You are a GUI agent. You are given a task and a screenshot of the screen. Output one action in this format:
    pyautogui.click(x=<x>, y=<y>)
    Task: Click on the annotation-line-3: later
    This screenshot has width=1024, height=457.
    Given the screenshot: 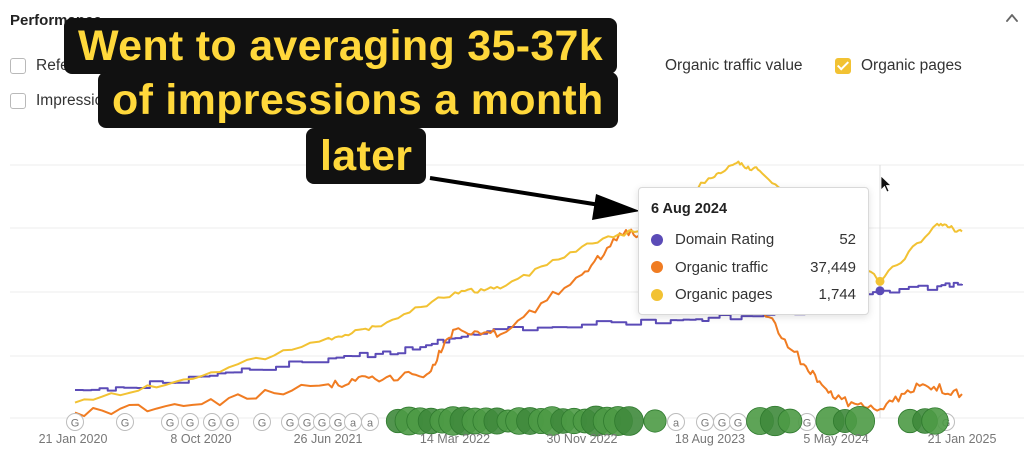 What is the action you would take?
    pyautogui.click(x=366, y=156)
    